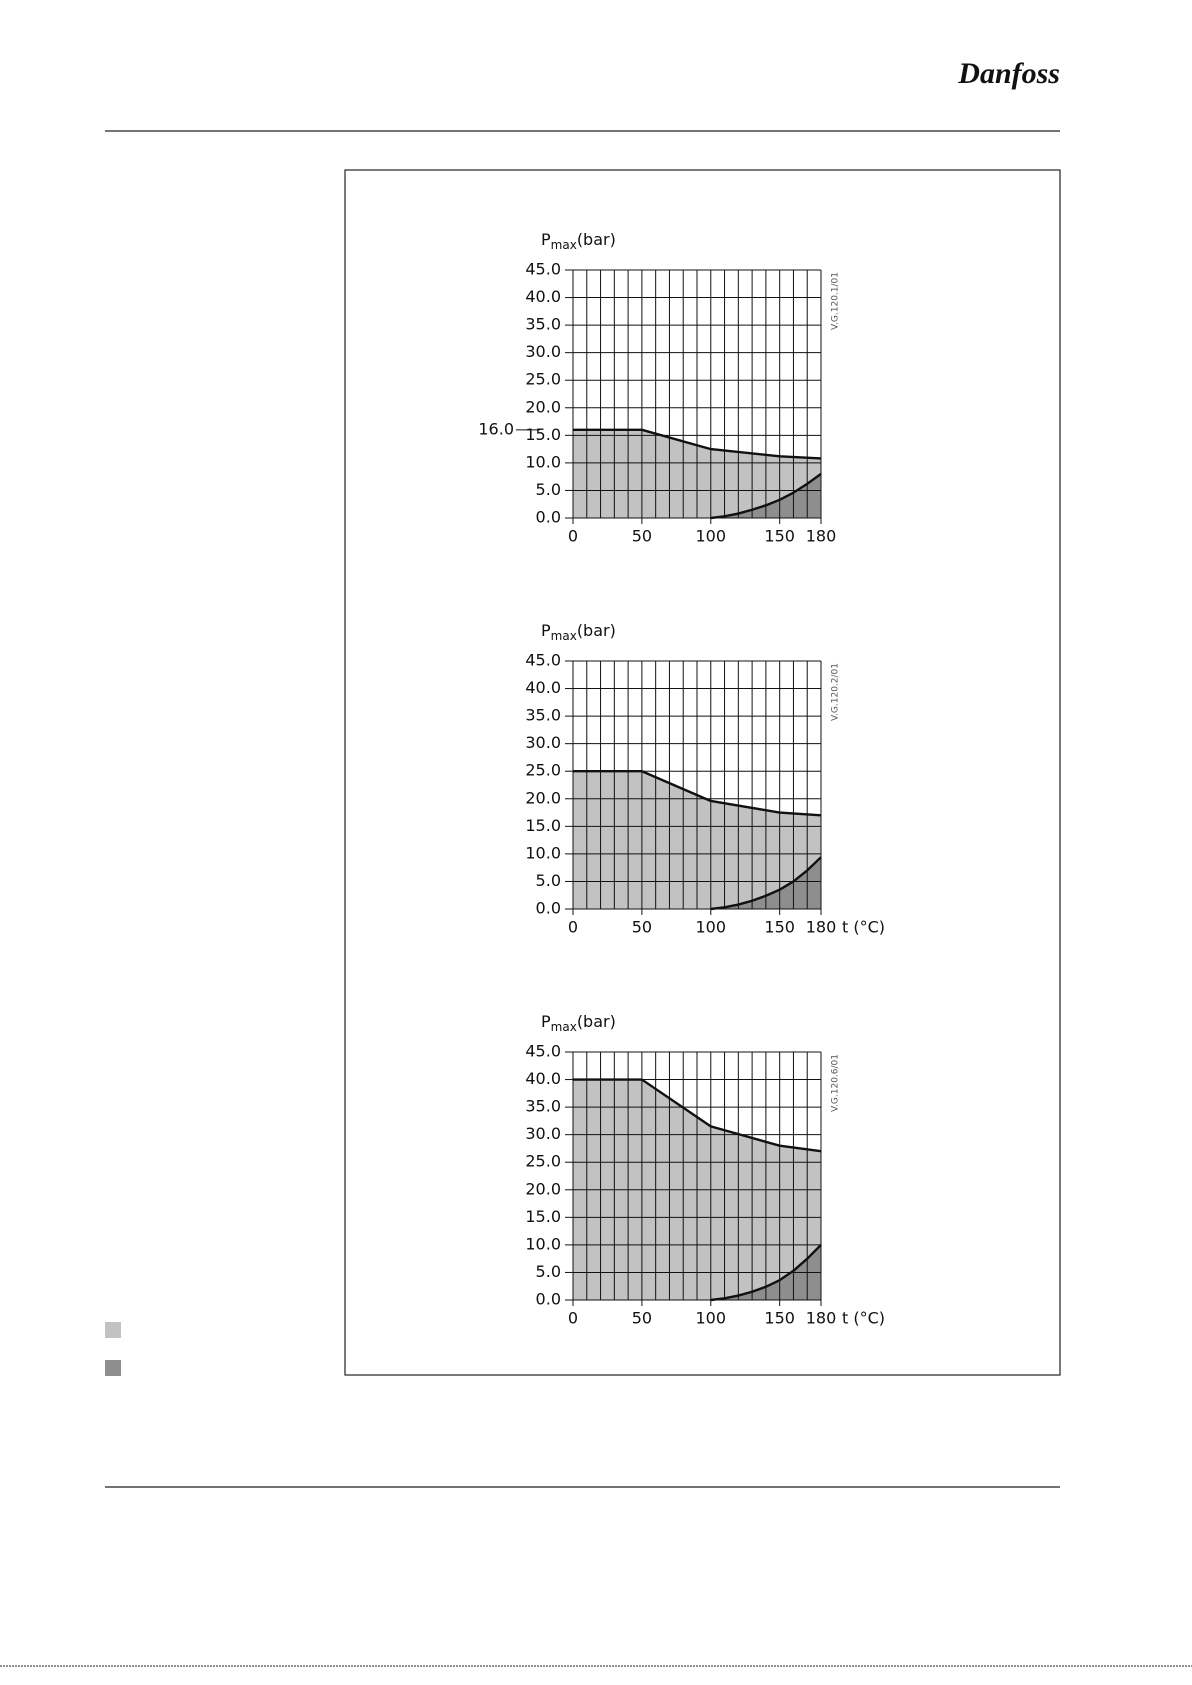  What do you see at coordinates (836, 692) in the screenshot?
I see `figure-code: V.G.120.2/01` at bounding box center [836, 692].